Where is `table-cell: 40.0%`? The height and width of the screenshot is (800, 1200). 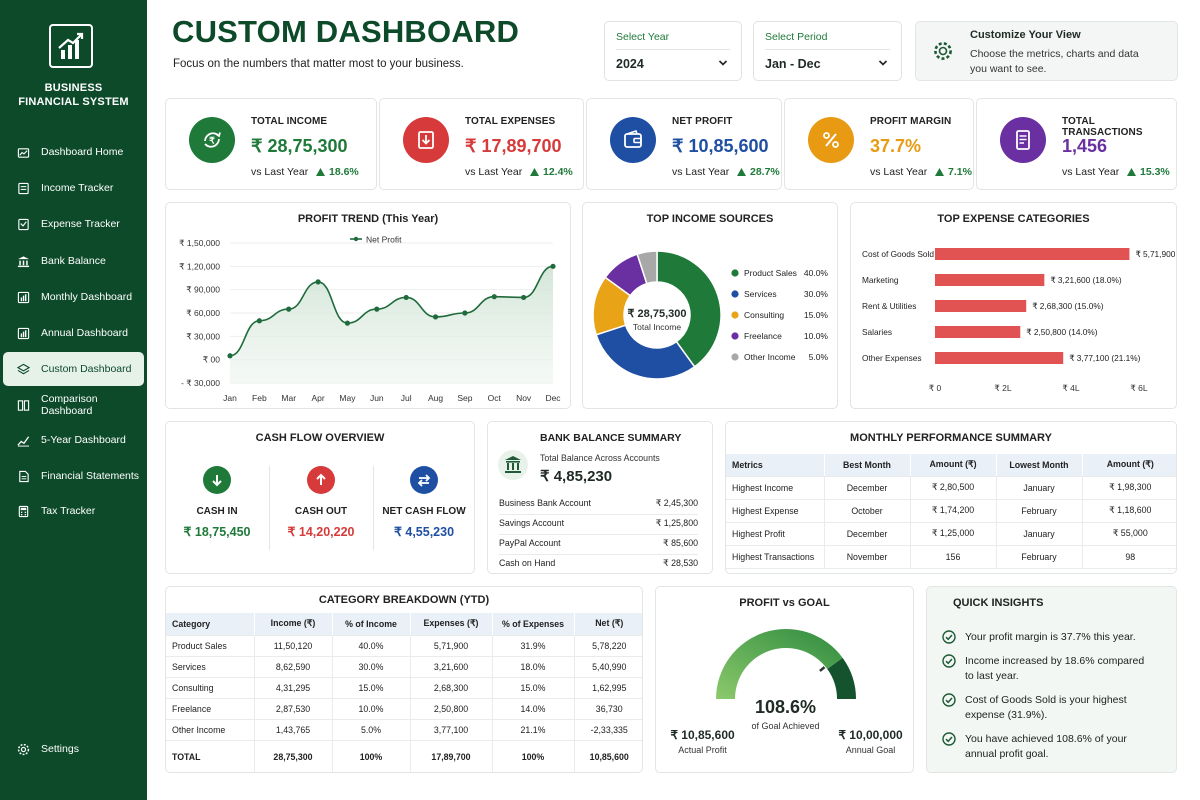 table-cell: 40.0% is located at coordinates (370, 646).